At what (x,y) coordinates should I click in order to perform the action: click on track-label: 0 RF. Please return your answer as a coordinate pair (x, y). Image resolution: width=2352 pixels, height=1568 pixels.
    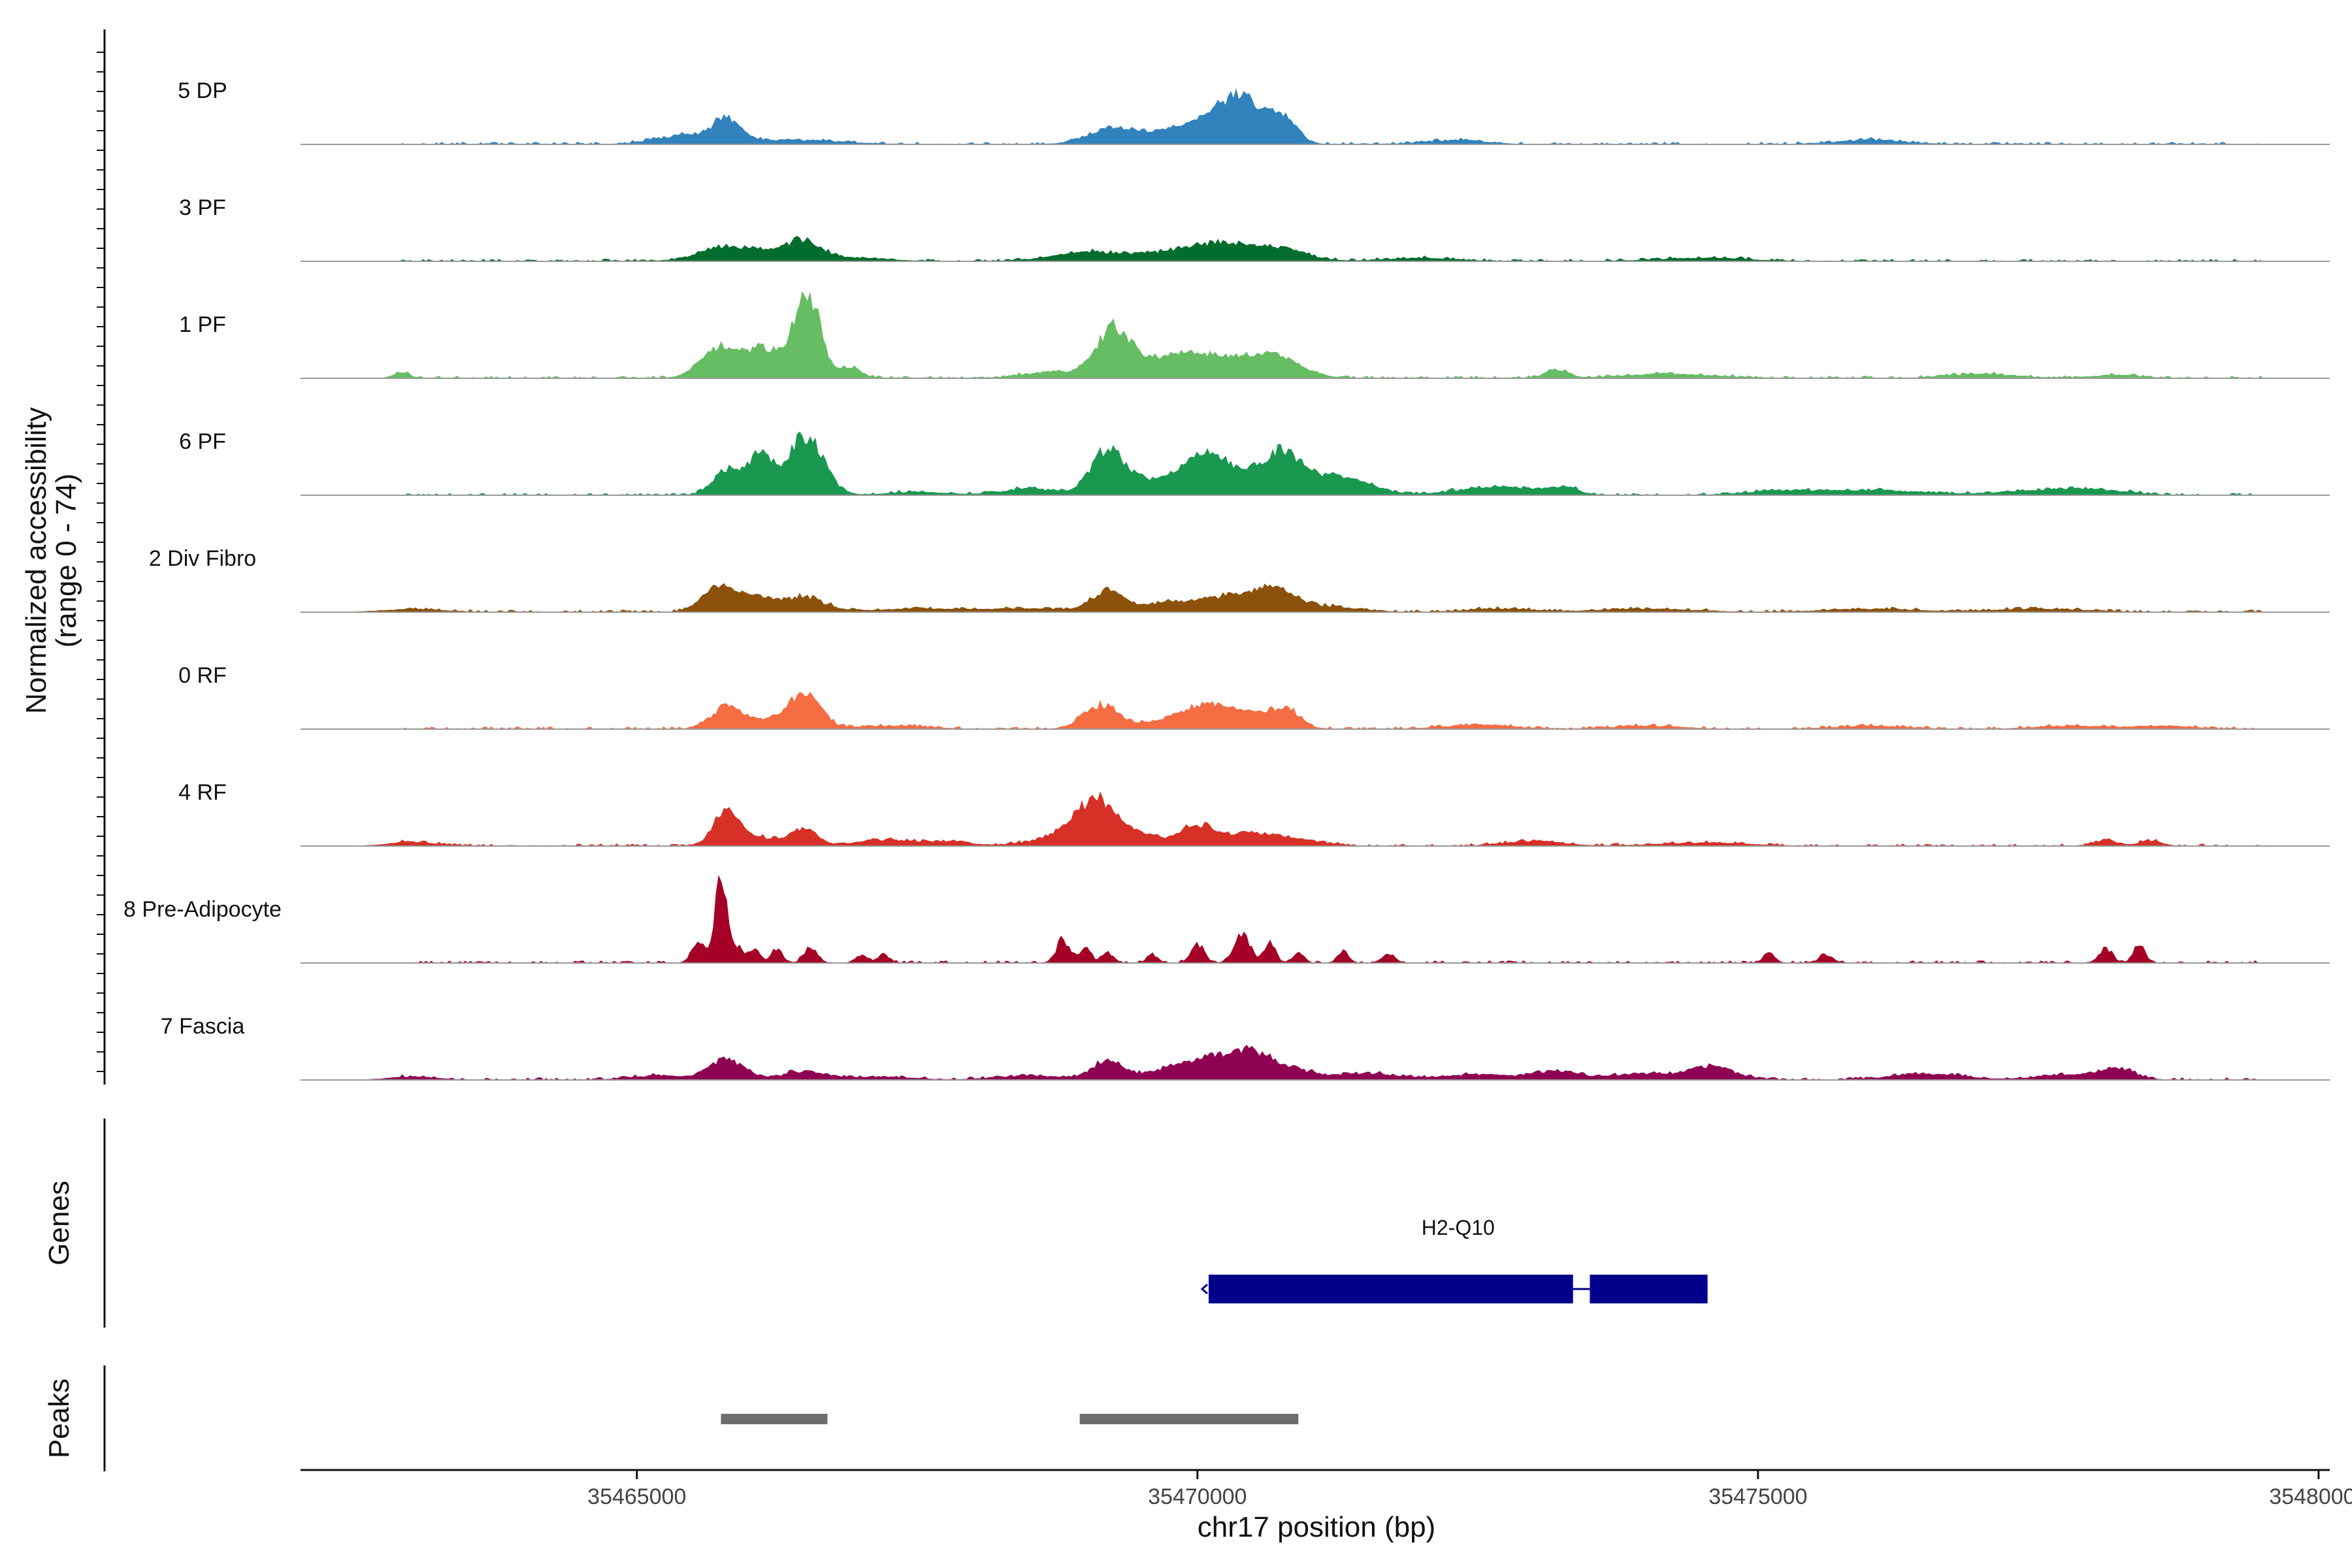
    Looking at the image, I should click on (202, 675).